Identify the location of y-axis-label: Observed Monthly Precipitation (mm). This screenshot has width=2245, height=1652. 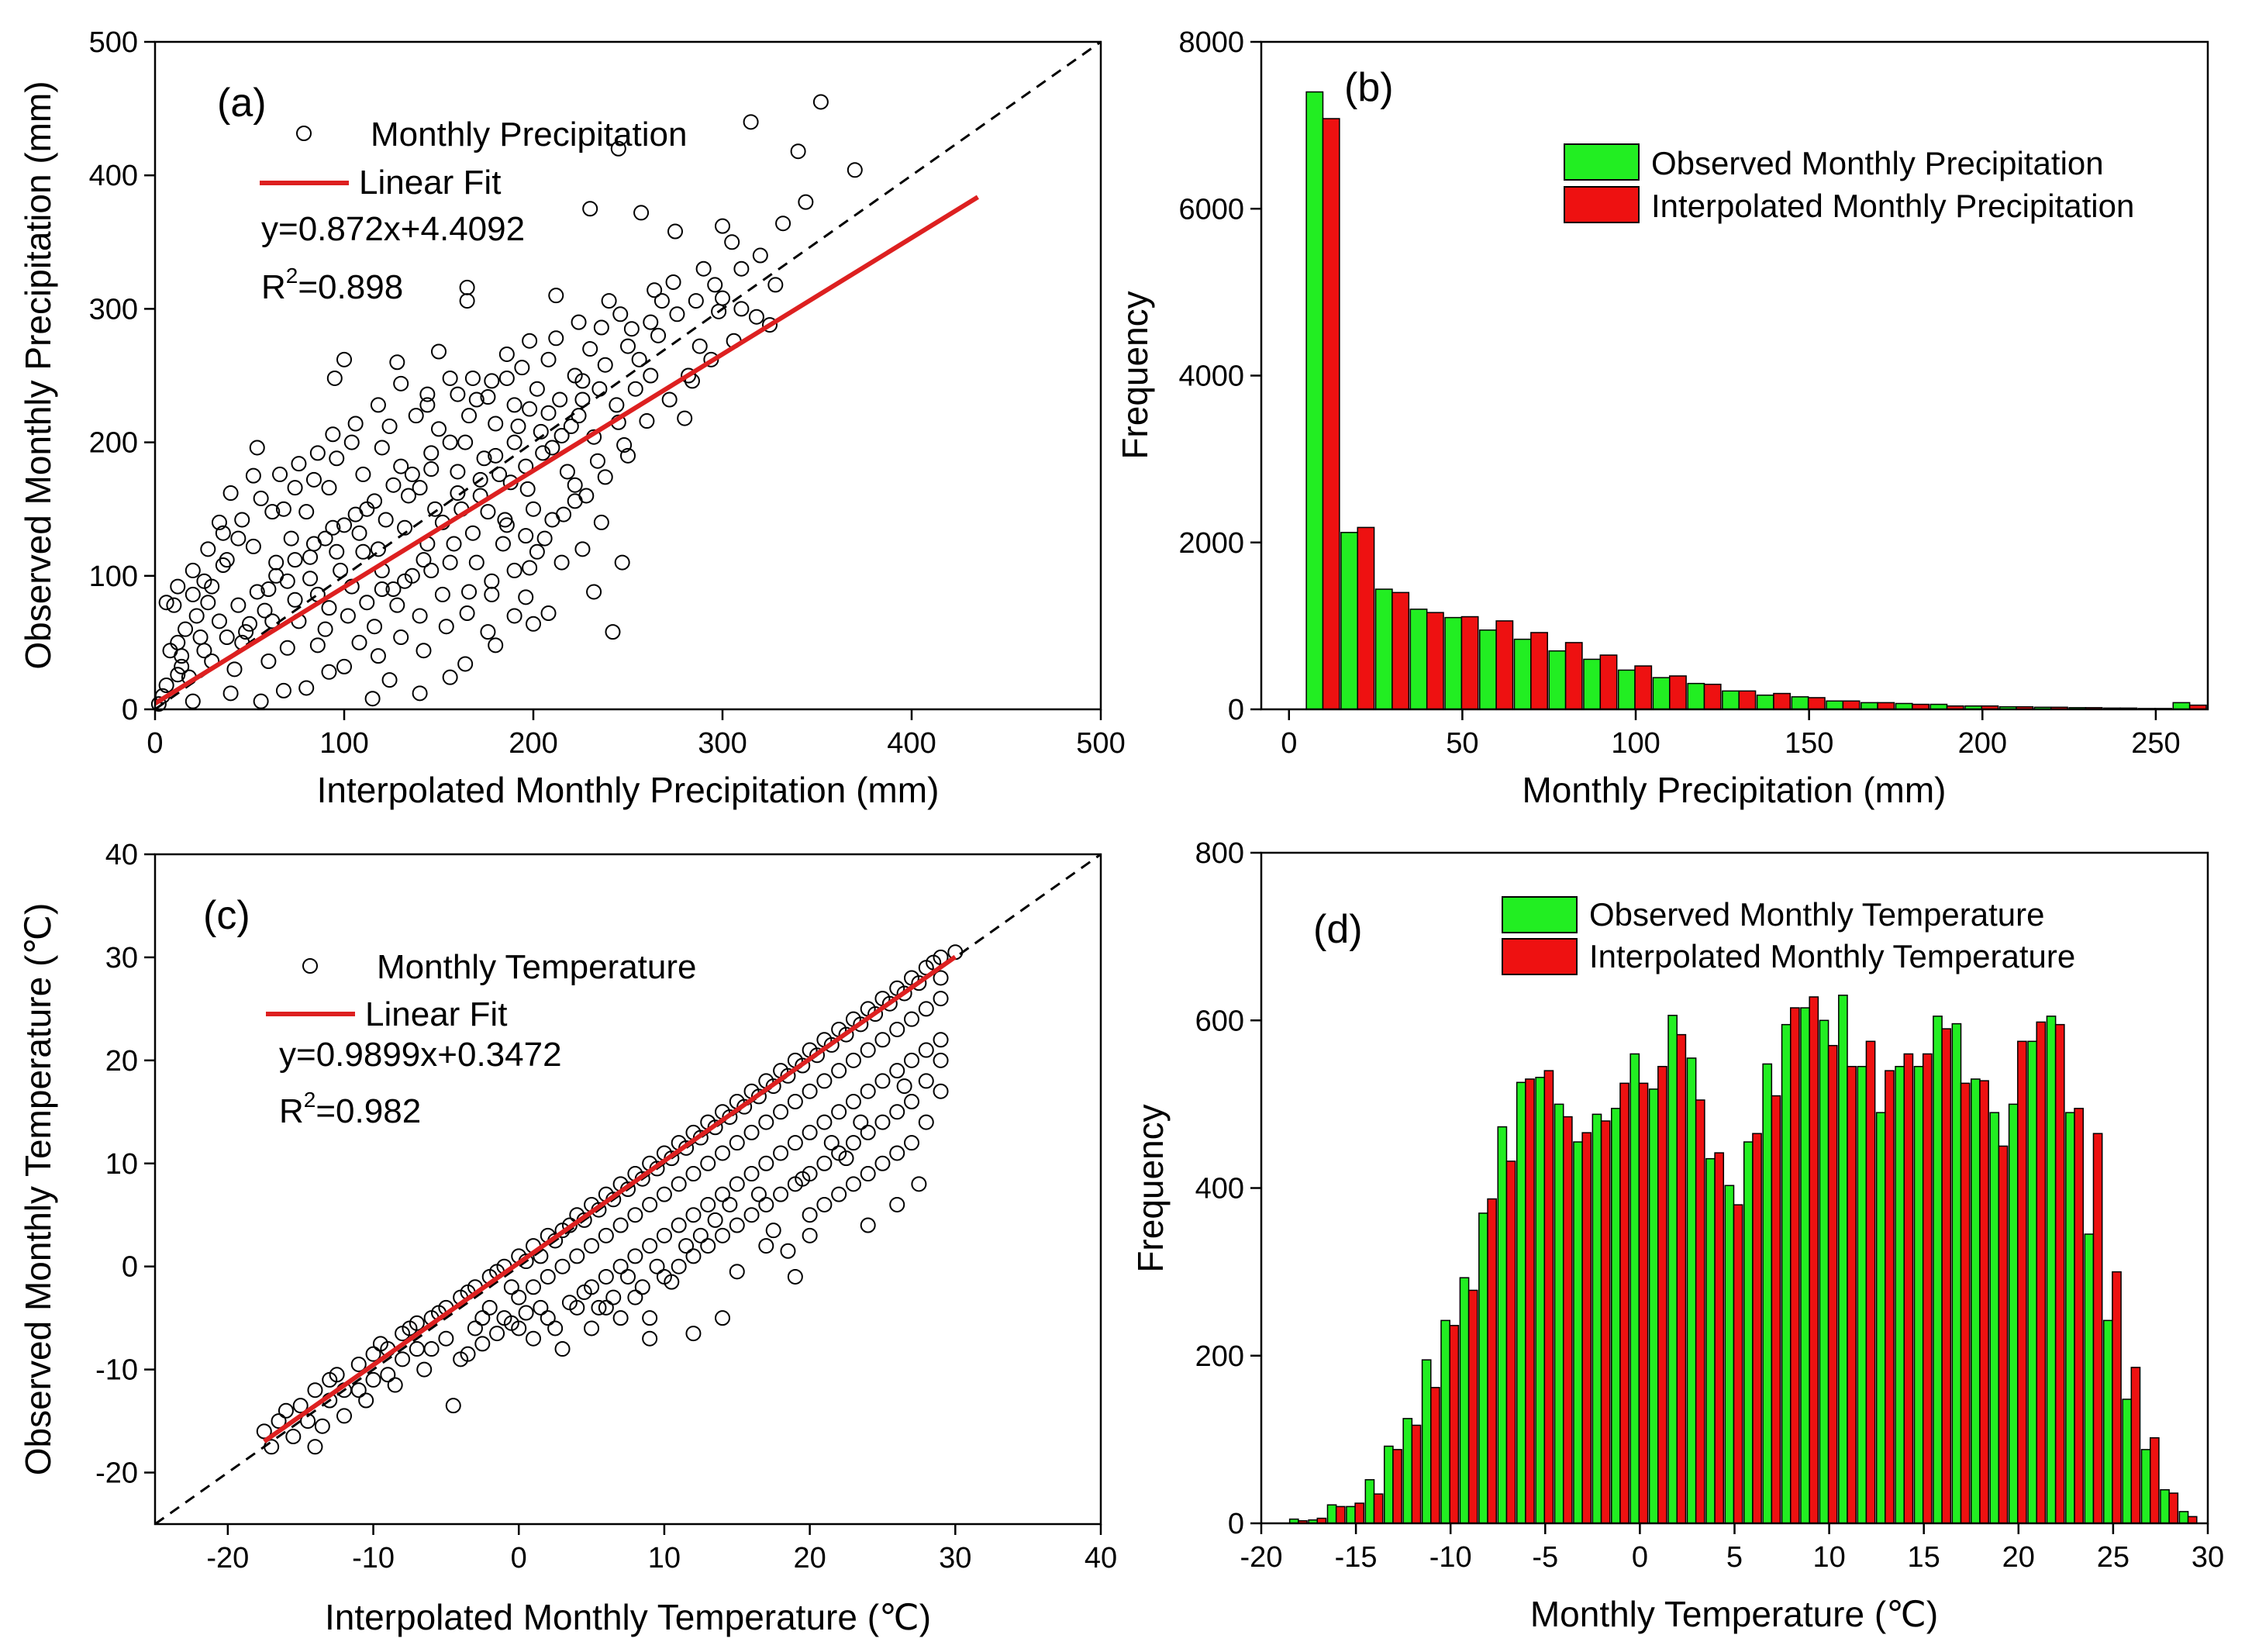
(38, 375).